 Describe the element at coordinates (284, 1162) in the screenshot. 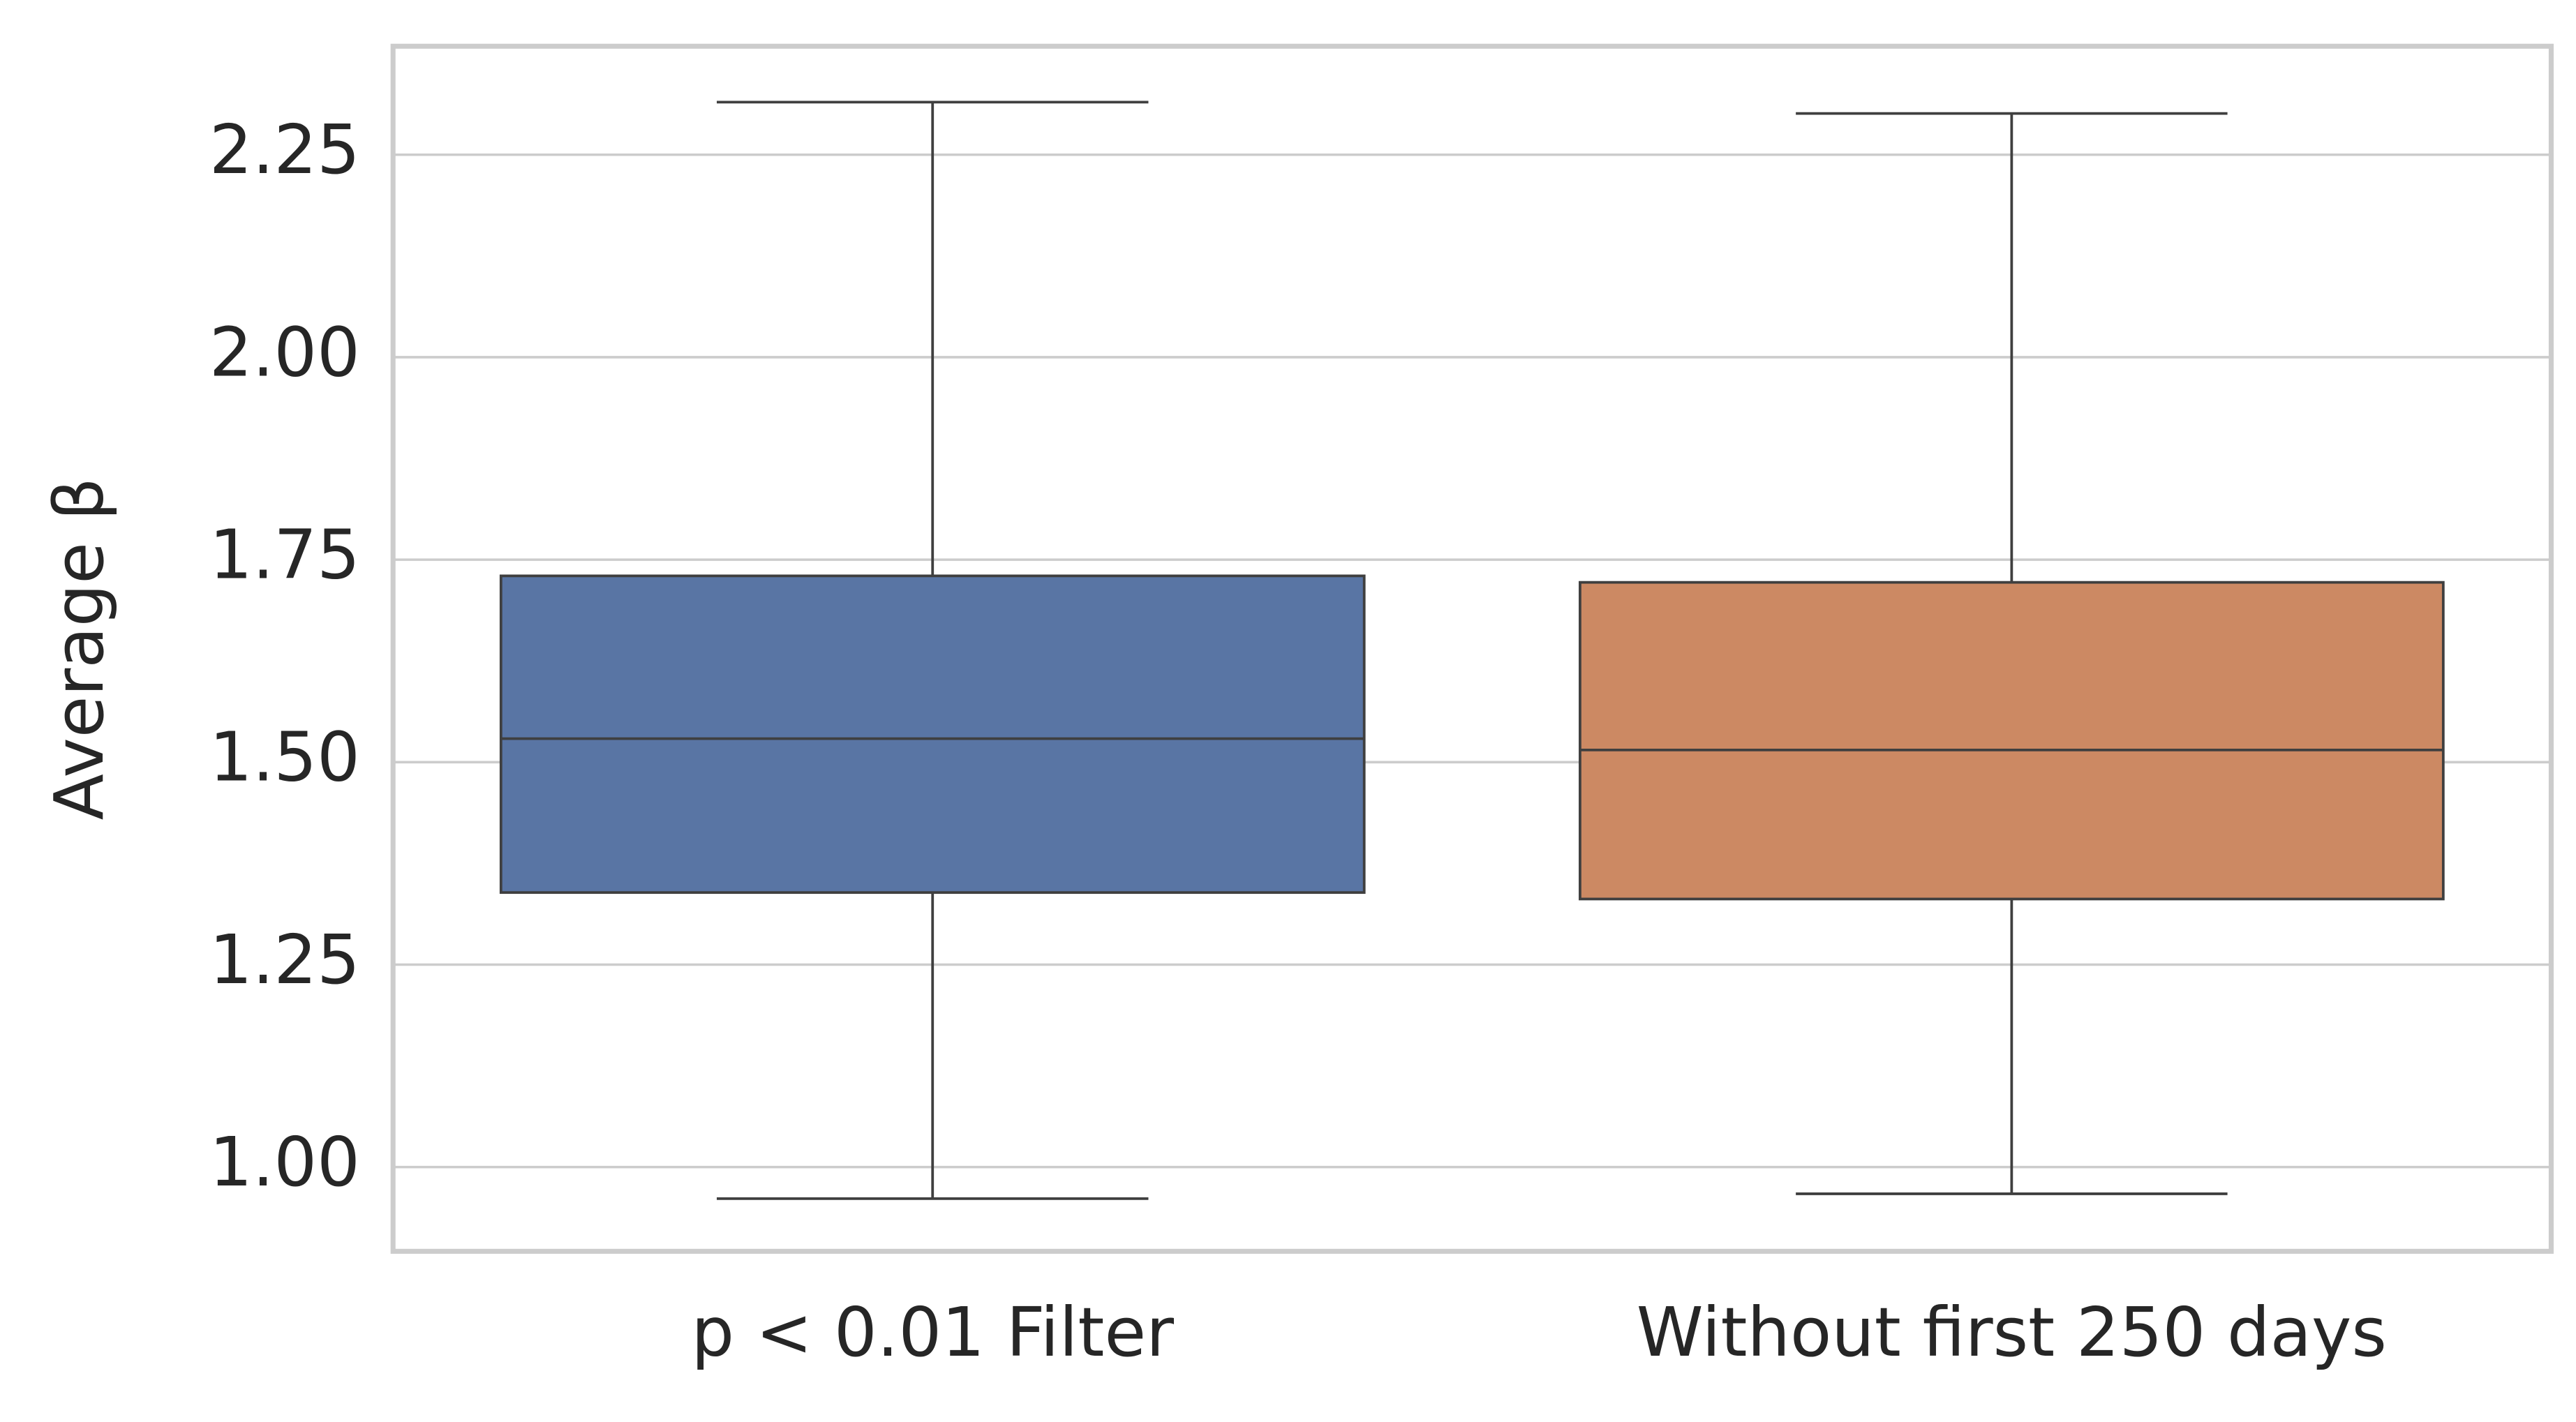

I see `y-tick-label: 1.00` at that location.